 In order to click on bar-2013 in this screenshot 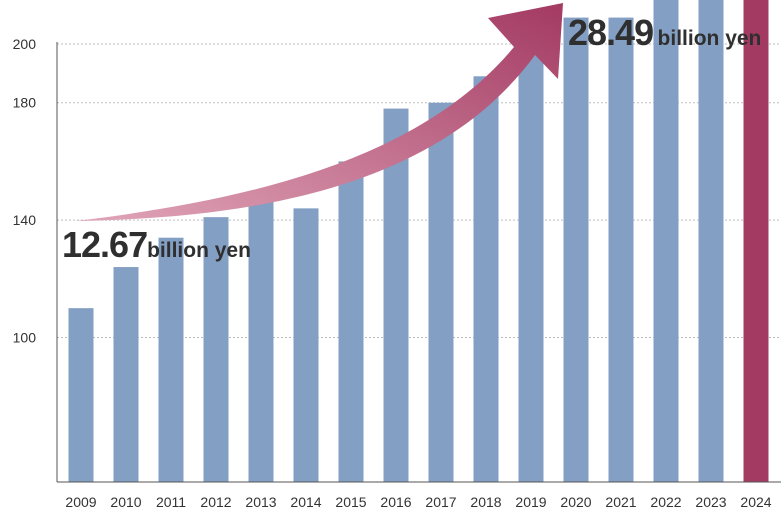, I will do `click(261, 340)`.